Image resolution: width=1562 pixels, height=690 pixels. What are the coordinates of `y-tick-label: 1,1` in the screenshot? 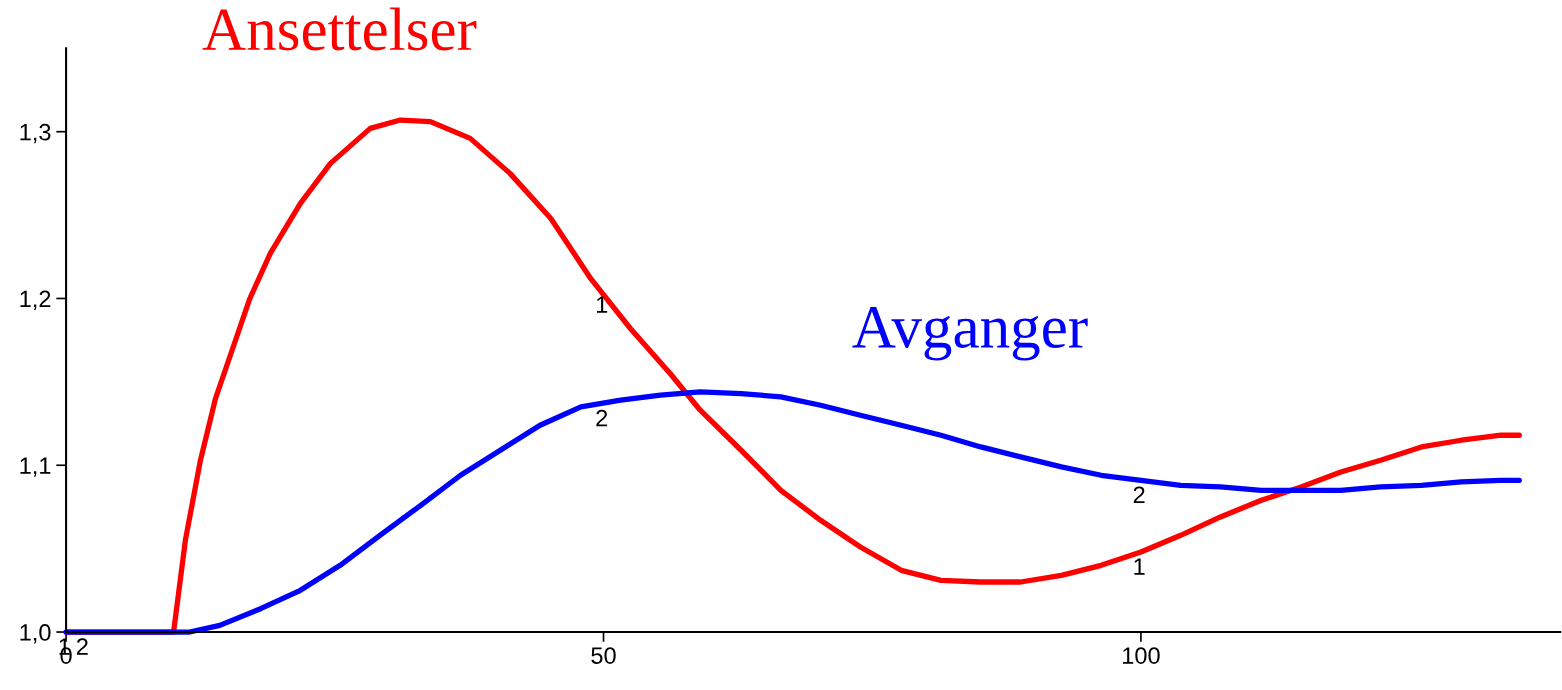 It's located at (35, 467).